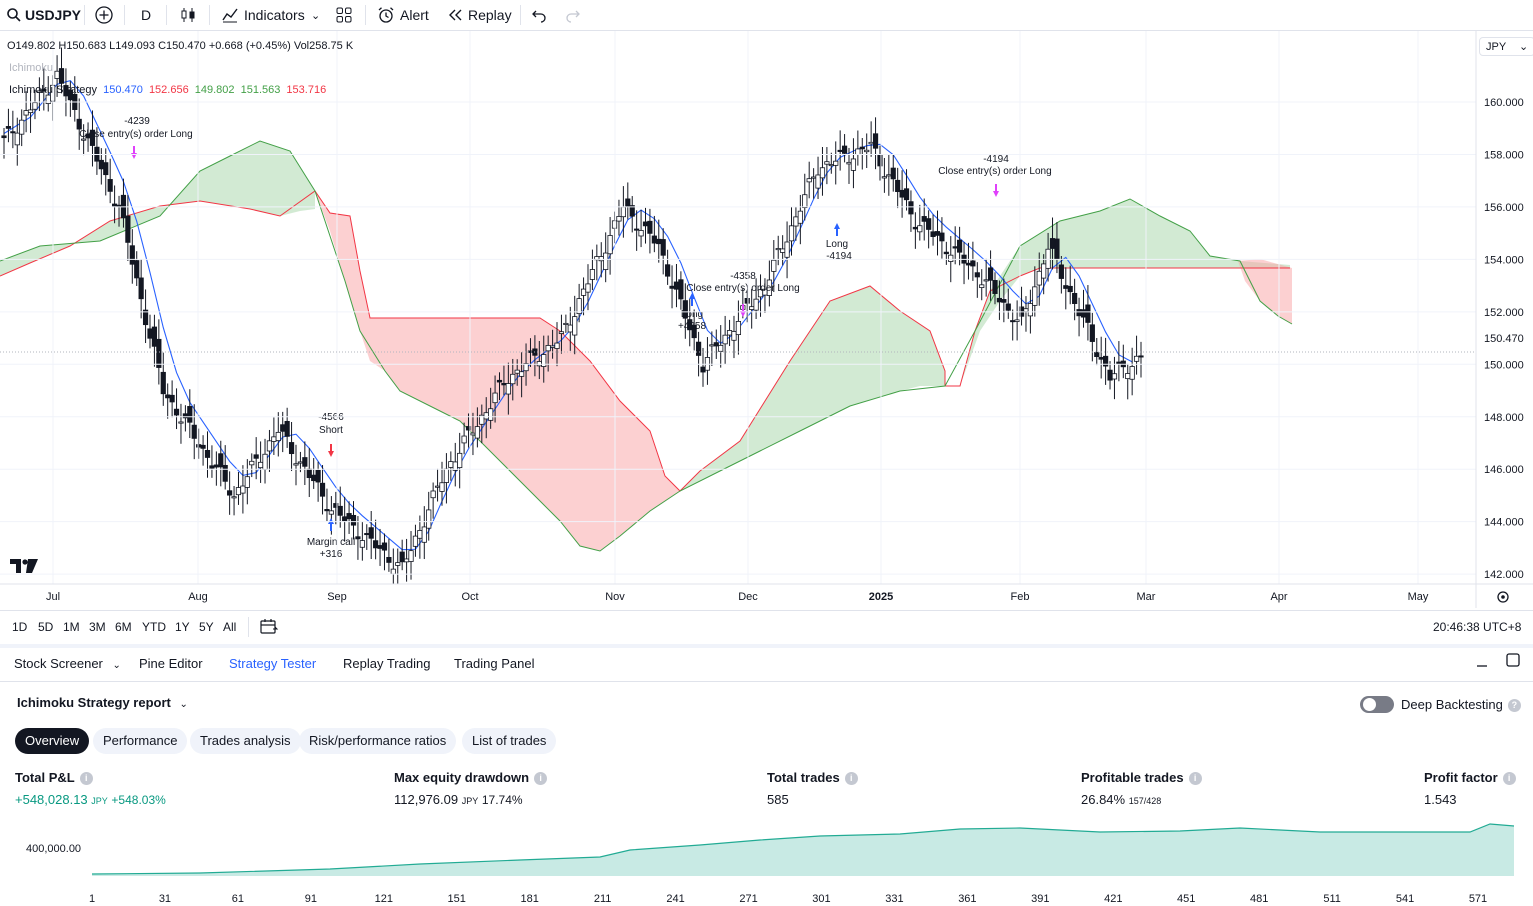 This screenshot has height=906, width=1533. Describe the element at coordinates (1504, 575) in the screenshot. I see `price-tick-label: 142.000` at that location.